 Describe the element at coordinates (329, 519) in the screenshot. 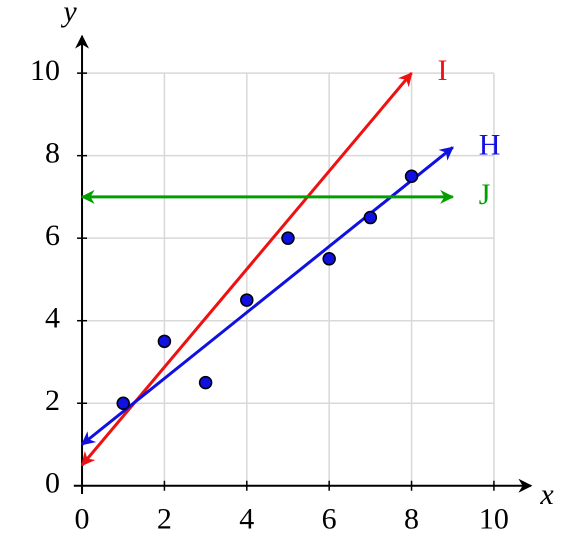

I see `x-tick-label: 6` at that location.